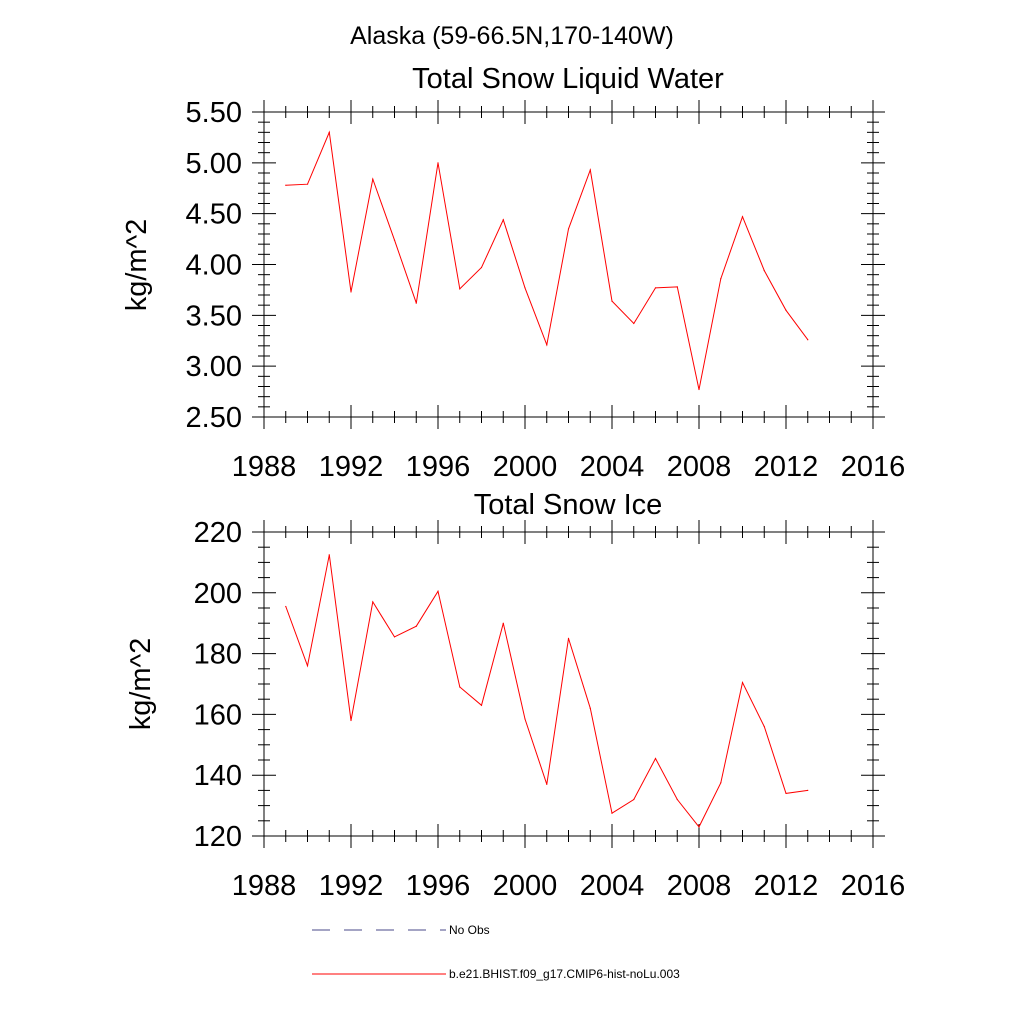  What do you see at coordinates (218, 655) in the screenshot?
I see `y-tick-label: 180` at bounding box center [218, 655].